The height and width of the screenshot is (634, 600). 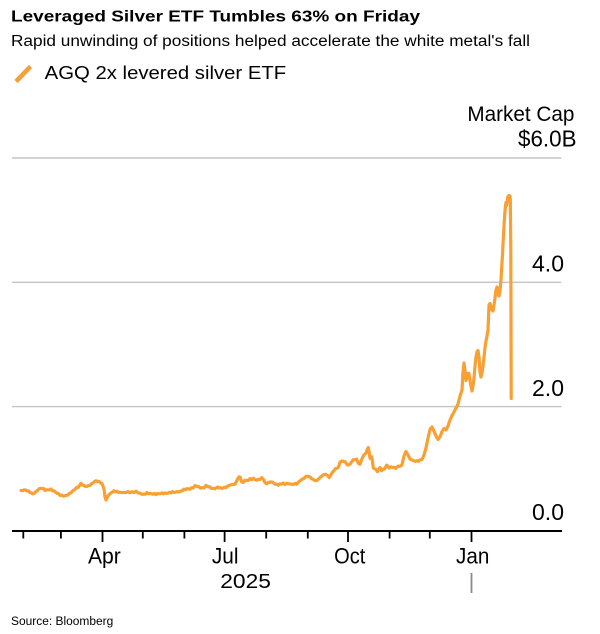 What do you see at coordinates (548, 512) in the screenshot?
I see `svg-text: 0.0` at bounding box center [548, 512].